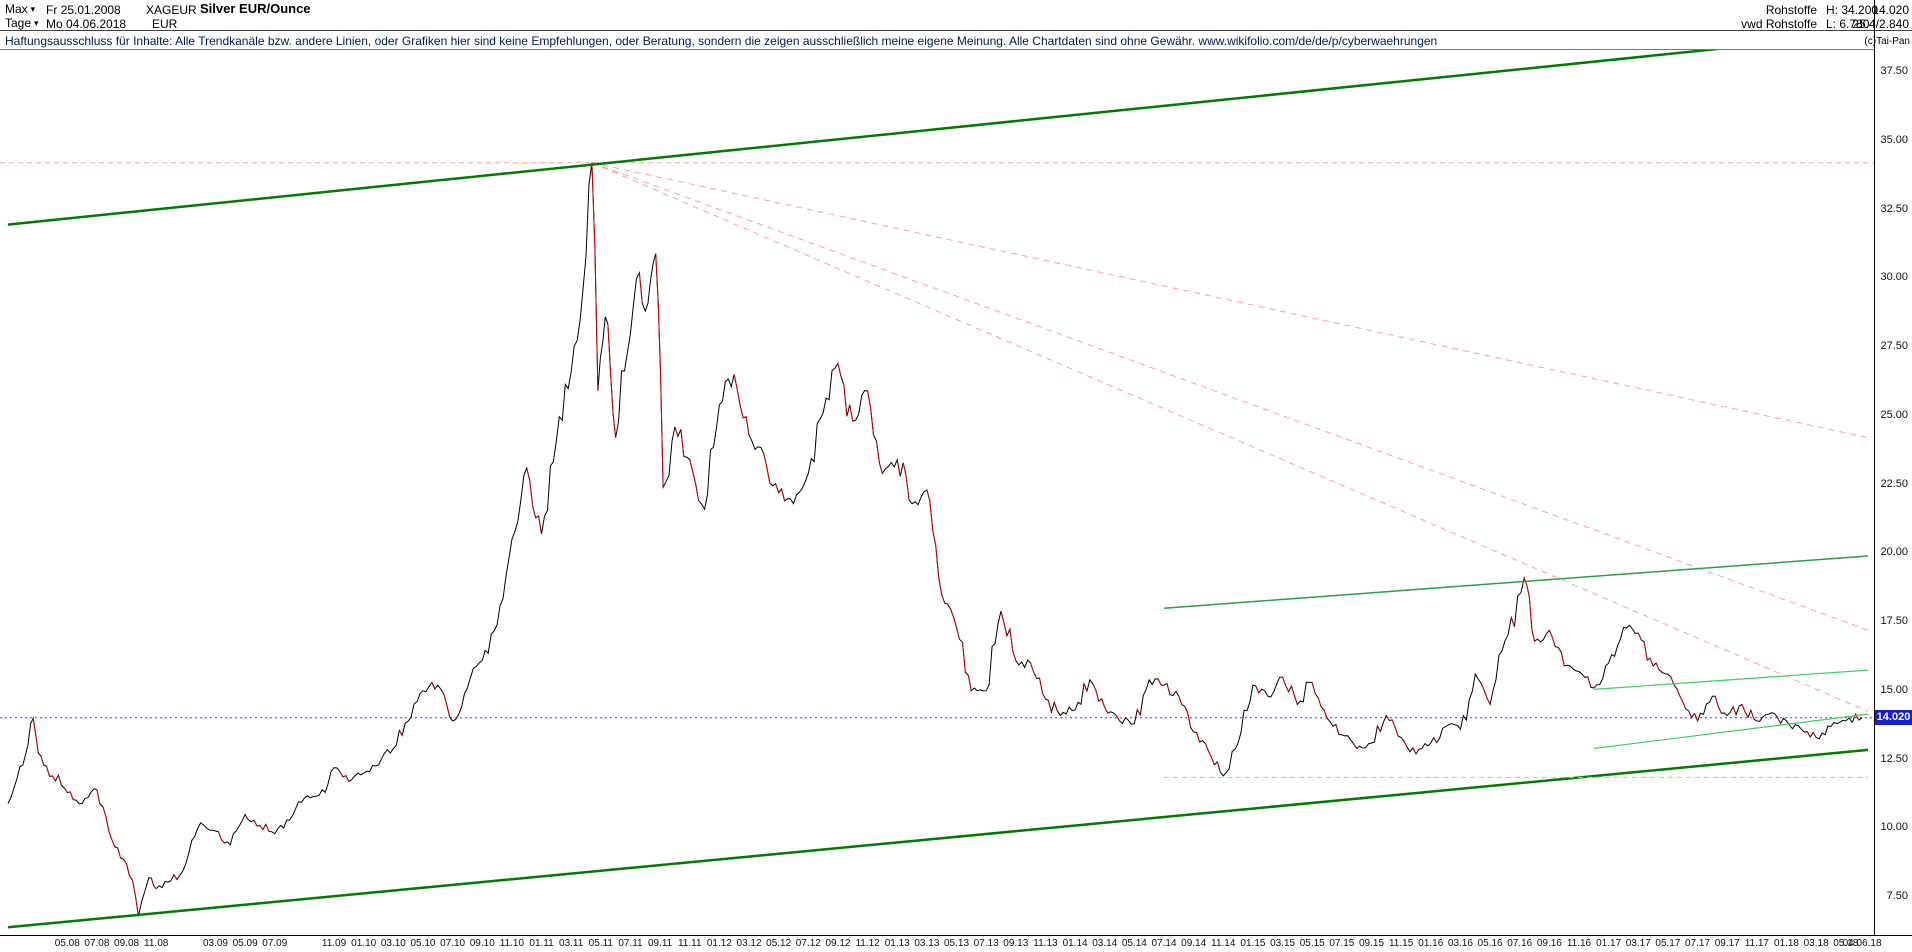 The height and width of the screenshot is (952, 1912). What do you see at coordinates (1894, 827) in the screenshot?
I see `y-axis-label: 10.00` at bounding box center [1894, 827].